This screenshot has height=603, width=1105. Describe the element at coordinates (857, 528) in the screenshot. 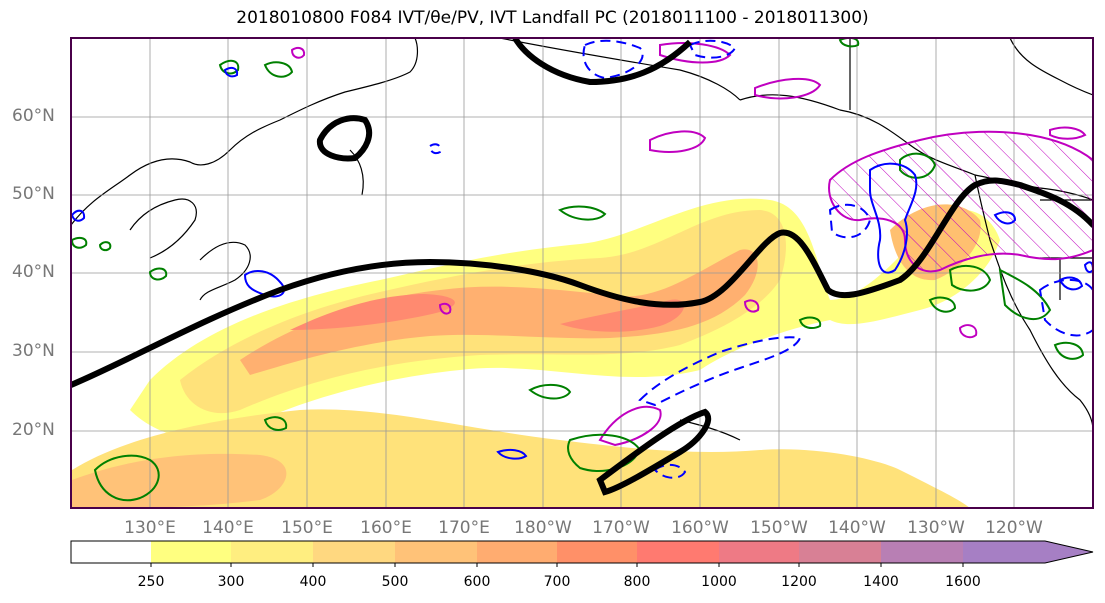

I see `lon-label: 140°W` at that location.